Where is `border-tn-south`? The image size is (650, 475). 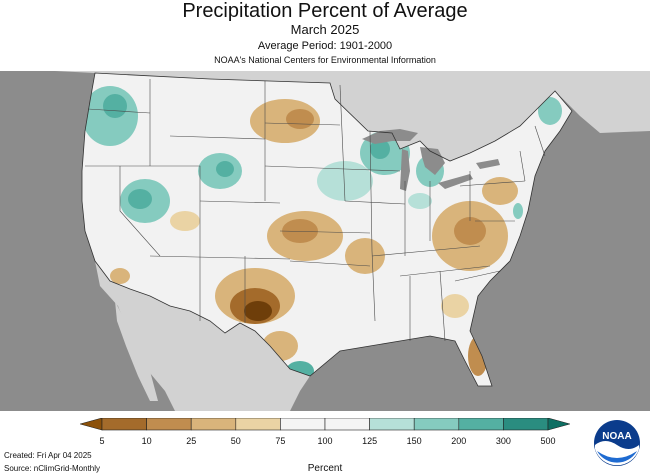
border-tn-south is located at coordinates (445, 271).